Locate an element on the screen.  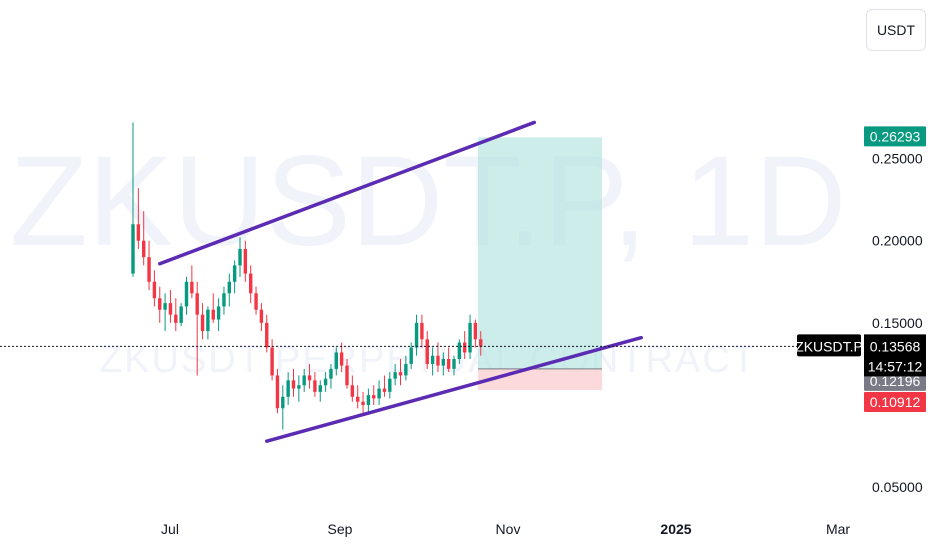
price-tick-label: 0.05000 is located at coordinates (897, 487).